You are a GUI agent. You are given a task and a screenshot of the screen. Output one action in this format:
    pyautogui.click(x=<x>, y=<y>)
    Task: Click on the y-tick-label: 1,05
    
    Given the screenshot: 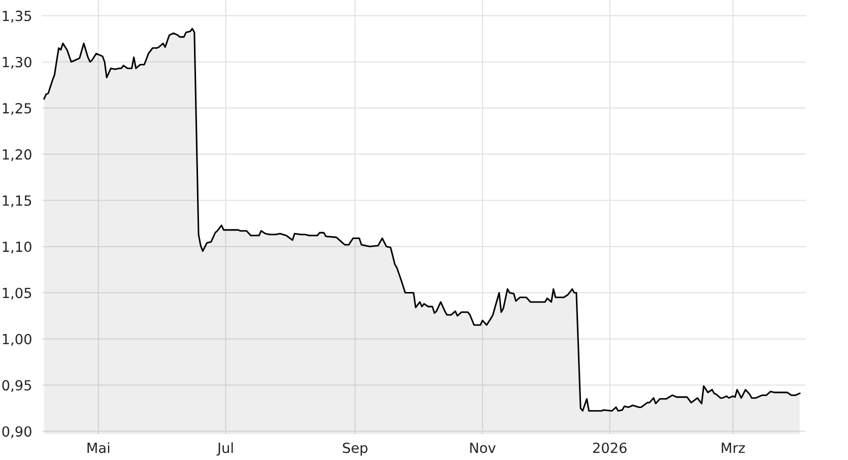 What is the action you would take?
    pyautogui.click(x=17, y=294)
    